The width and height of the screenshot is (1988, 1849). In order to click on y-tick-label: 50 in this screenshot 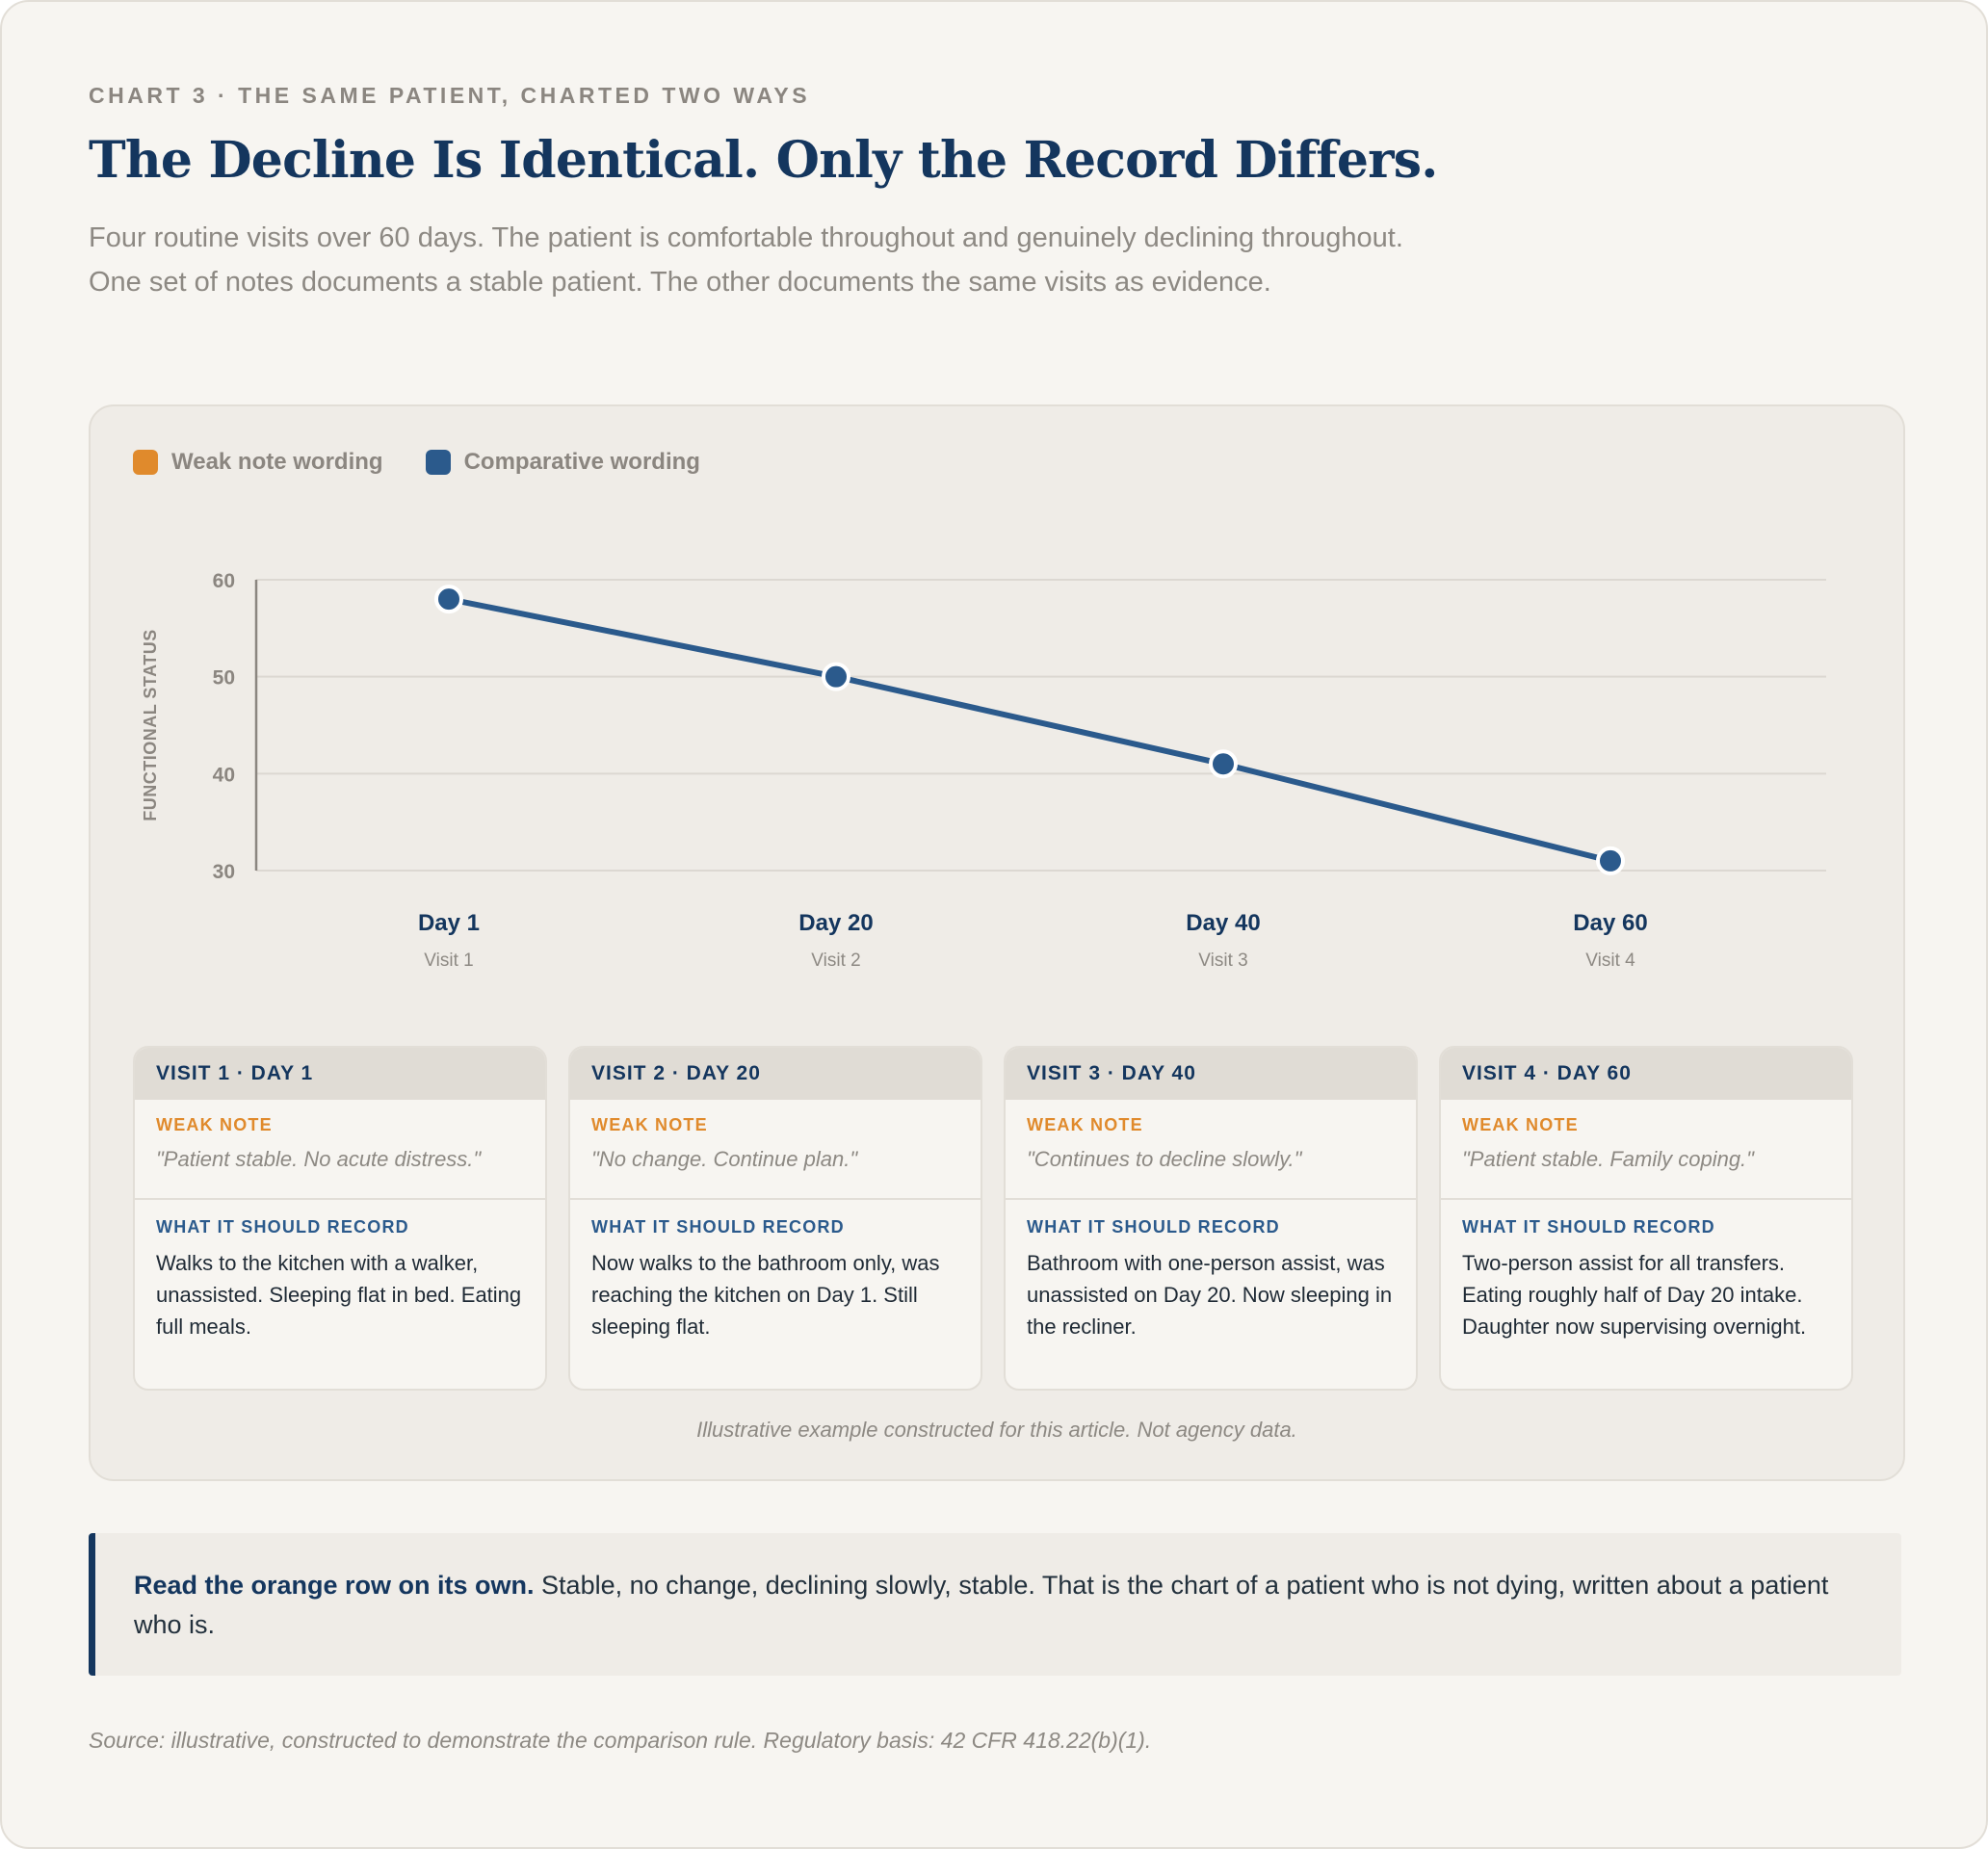, I will do `click(224, 678)`.